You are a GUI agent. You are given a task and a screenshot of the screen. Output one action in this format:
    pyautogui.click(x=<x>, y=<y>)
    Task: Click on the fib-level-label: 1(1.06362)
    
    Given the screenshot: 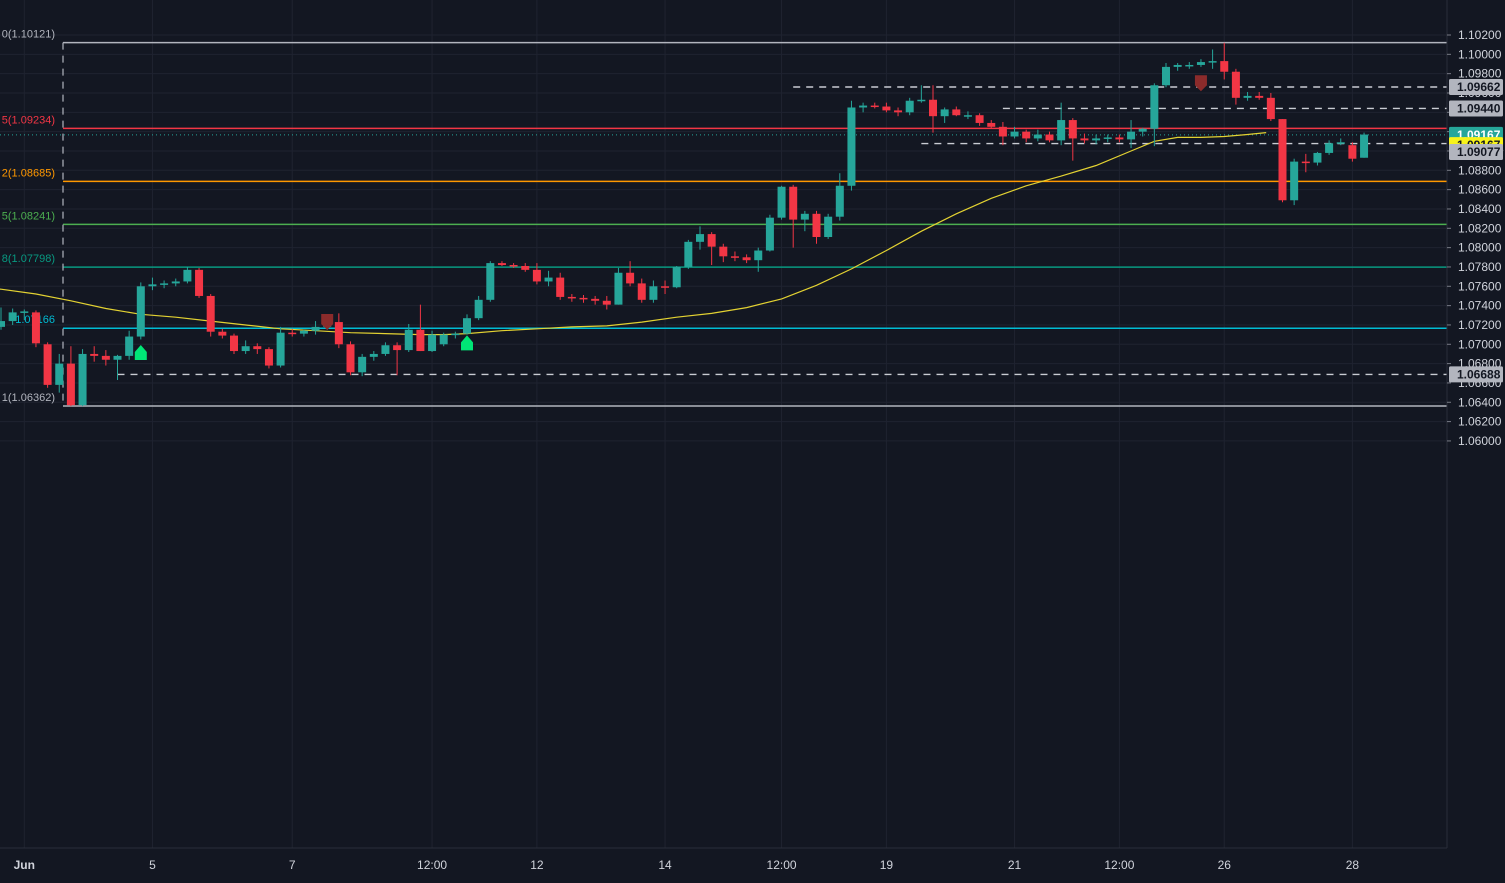 What is the action you would take?
    pyautogui.click(x=28, y=398)
    